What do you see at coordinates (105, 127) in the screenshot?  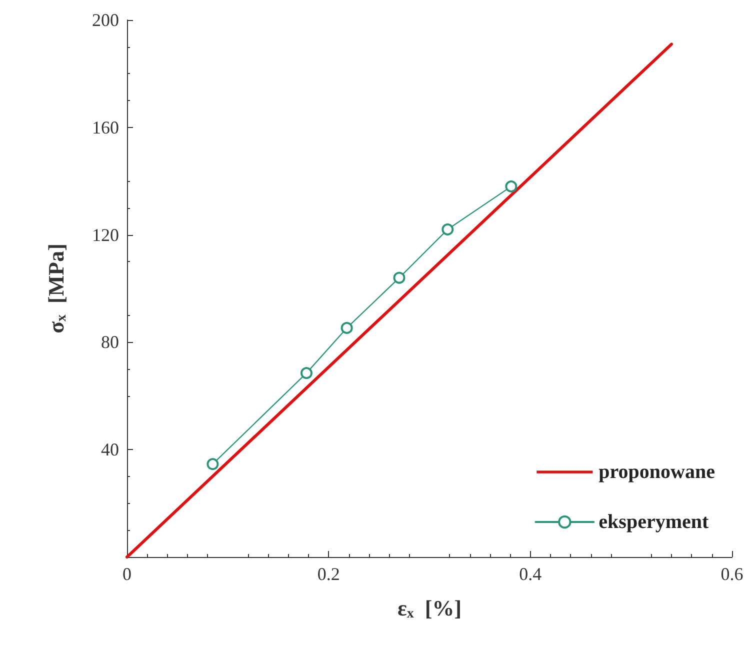 I see `y-tick-label: 160` at bounding box center [105, 127].